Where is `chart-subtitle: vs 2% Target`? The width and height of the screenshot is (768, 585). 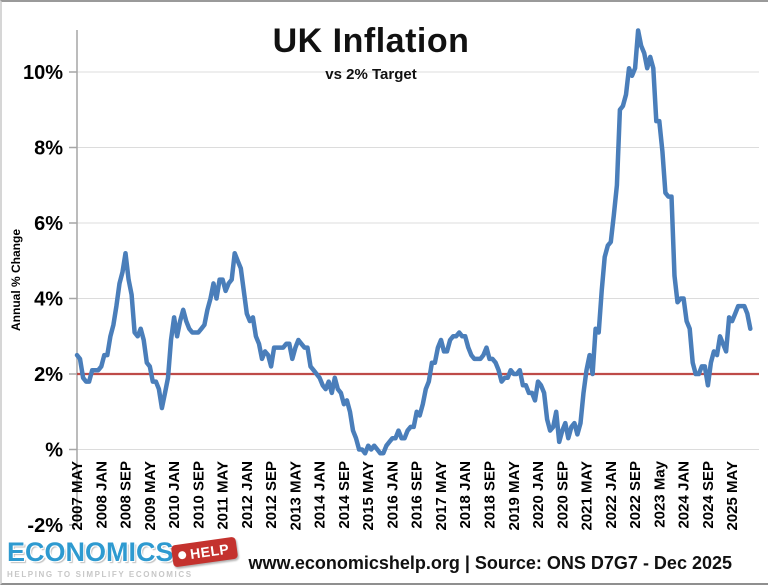
chart-subtitle: vs 2% Target is located at coordinates (371, 74).